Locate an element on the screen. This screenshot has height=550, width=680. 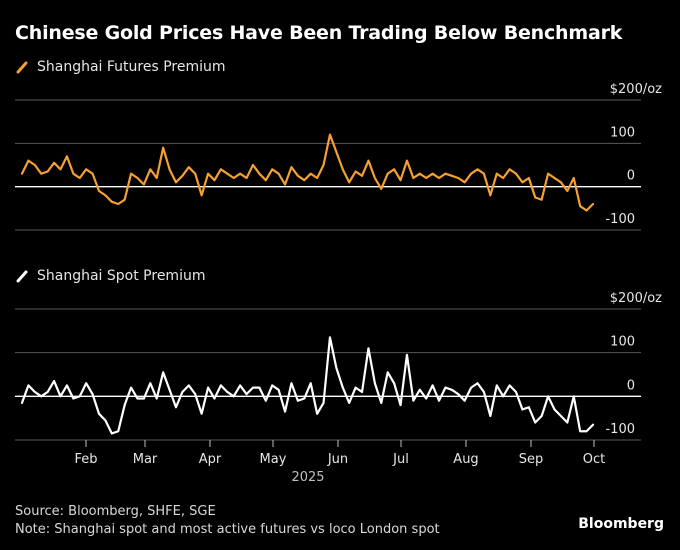
y-tick-futures-100: 100 is located at coordinates (622, 132).